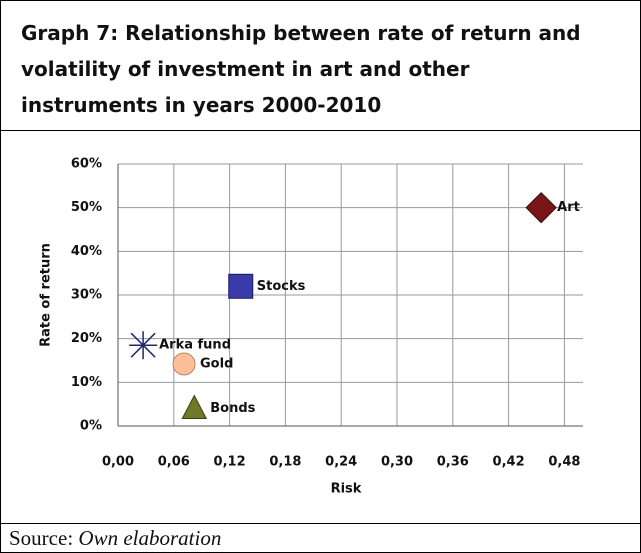 The image size is (641, 553). I want to click on x-tick-label: 0,42, so click(509, 462).